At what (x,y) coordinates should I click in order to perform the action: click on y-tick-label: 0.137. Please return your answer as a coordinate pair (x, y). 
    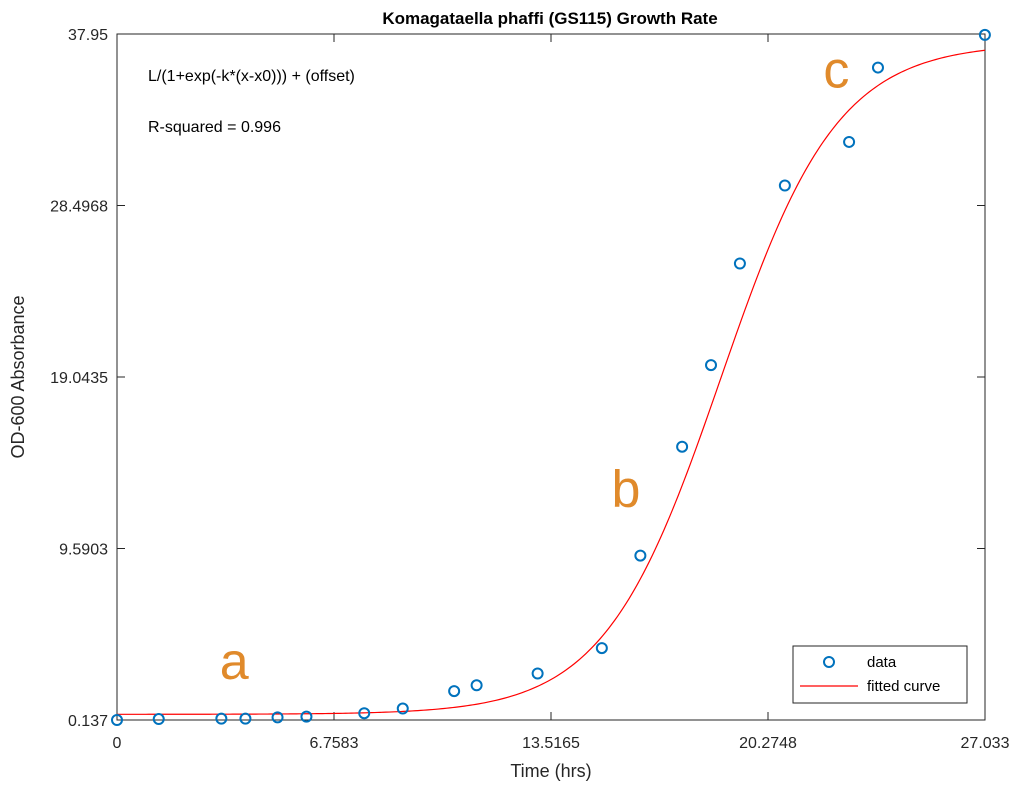
    Looking at the image, I should click on (88, 721).